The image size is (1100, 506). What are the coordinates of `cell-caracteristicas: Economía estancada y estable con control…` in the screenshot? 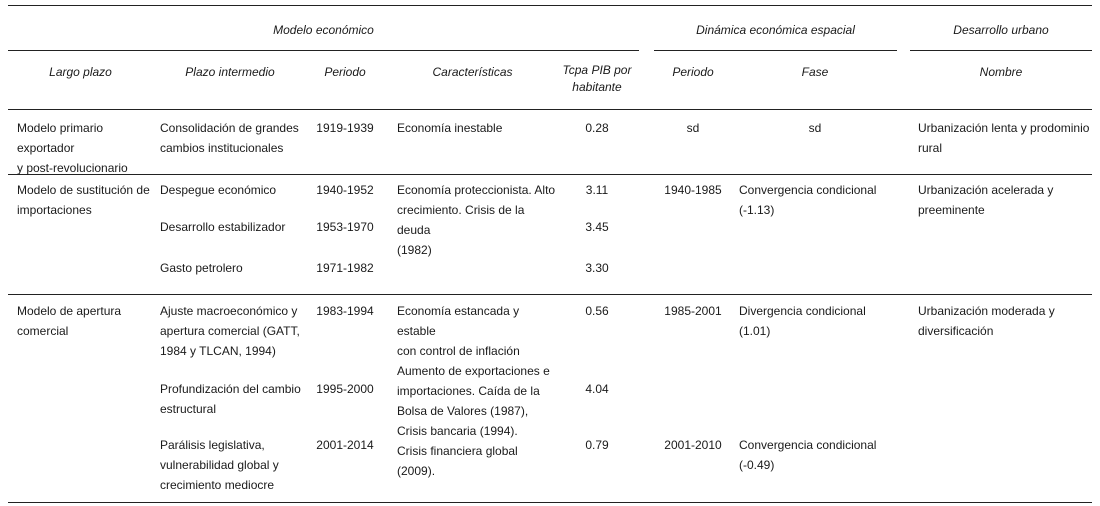 It's located at (473, 391).